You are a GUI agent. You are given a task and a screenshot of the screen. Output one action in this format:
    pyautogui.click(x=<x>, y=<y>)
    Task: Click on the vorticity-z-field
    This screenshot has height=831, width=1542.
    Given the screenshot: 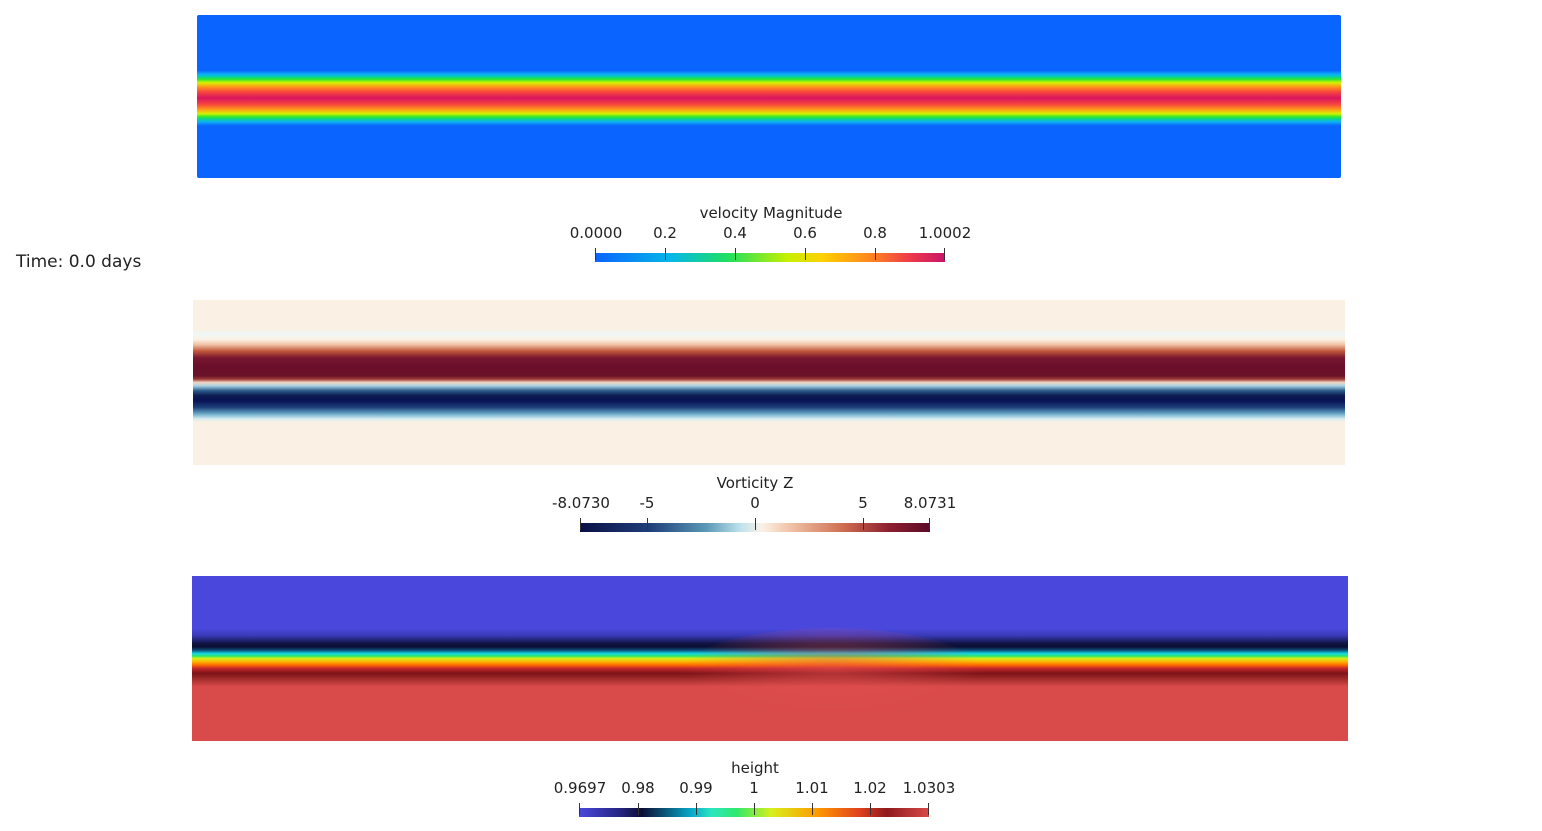 What is the action you would take?
    pyautogui.click(x=769, y=382)
    